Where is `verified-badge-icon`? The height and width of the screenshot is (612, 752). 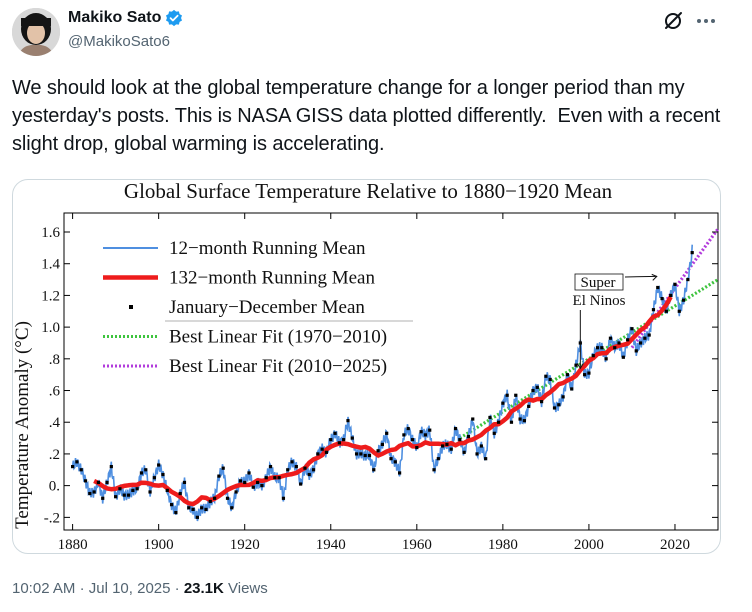 verified-badge-icon is located at coordinates (174, 18).